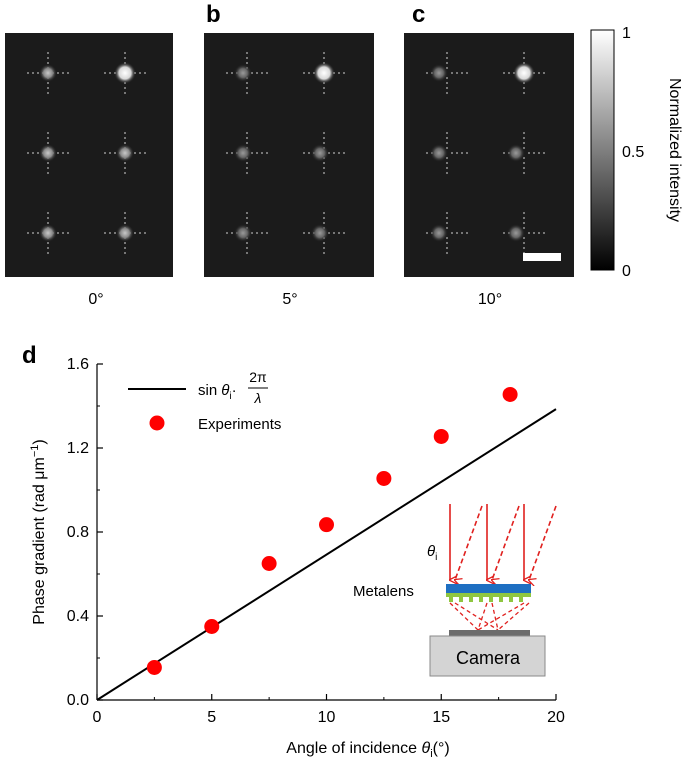 The height and width of the screenshot is (761, 685). Describe the element at coordinates (383, 591) in the screenshot. I see `metalens-label: Metalens` at that location.